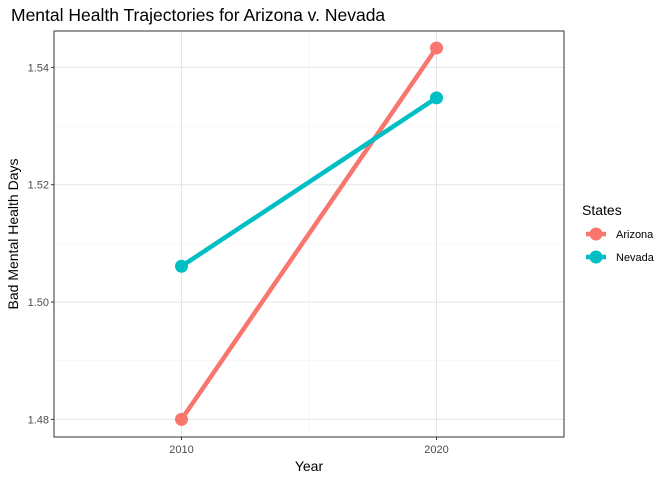 The image size is (672, 480). Describe the element at coordinates (596, 234) in the screenshot. I see `legend-key-point-arizona` at that location.